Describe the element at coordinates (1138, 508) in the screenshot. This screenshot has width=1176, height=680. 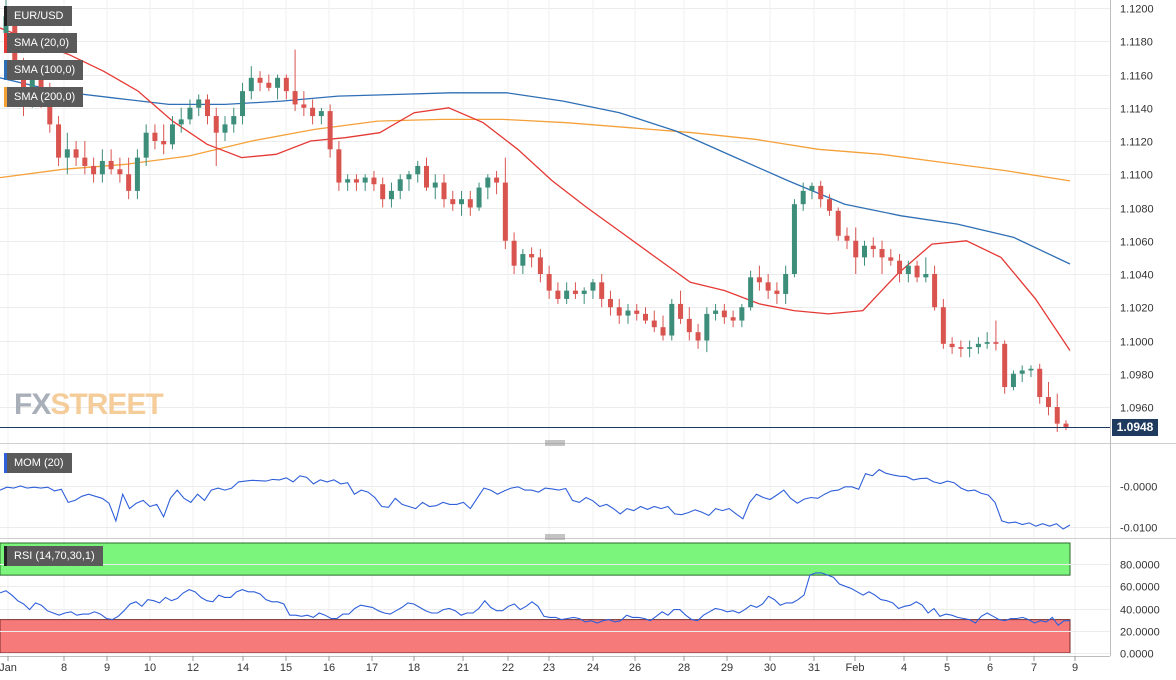
I see `mom-axis: -0.0000 -0.0100` at that location.